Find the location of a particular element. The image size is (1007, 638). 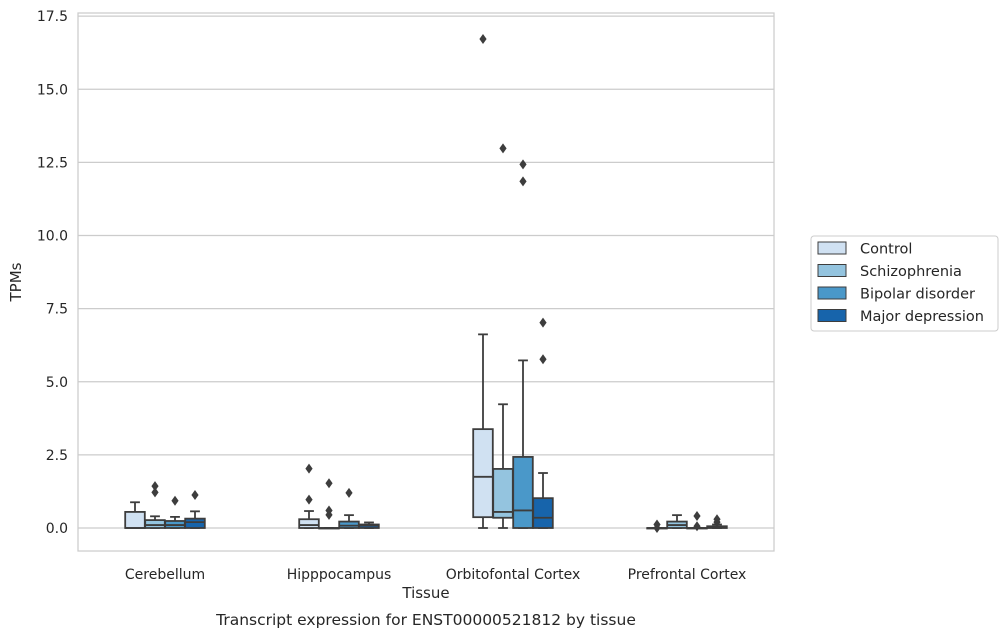

legend-label: Control is located at coordinates (886, 250).